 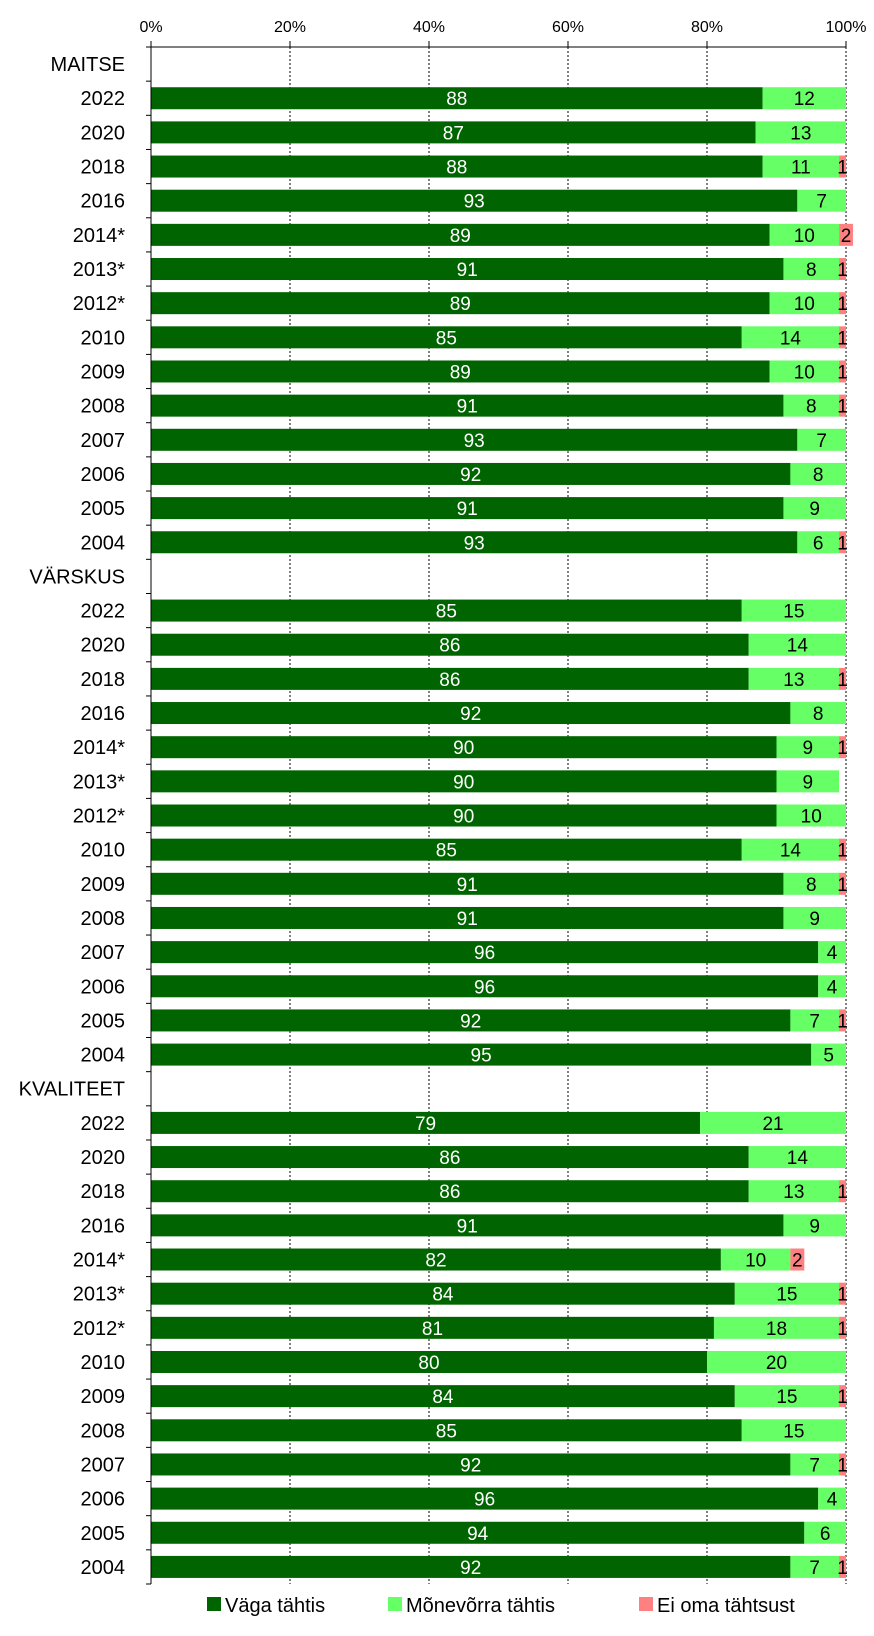 I want to click on category-label: 2008, so click(x=103, y=919).